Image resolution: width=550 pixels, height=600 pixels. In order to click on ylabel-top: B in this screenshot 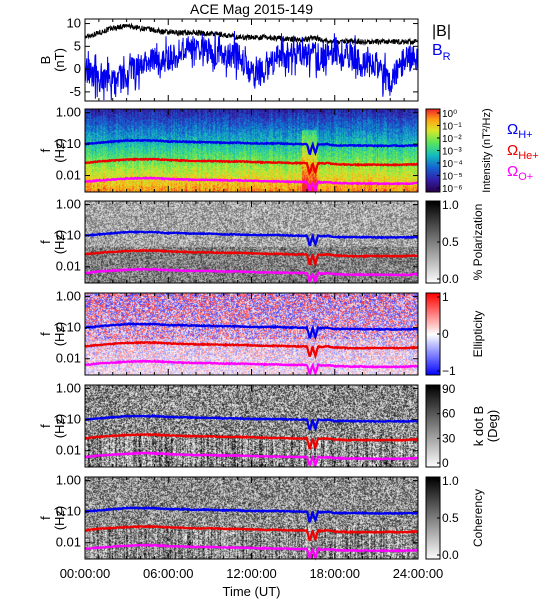, I will do `click(45, 60)`.